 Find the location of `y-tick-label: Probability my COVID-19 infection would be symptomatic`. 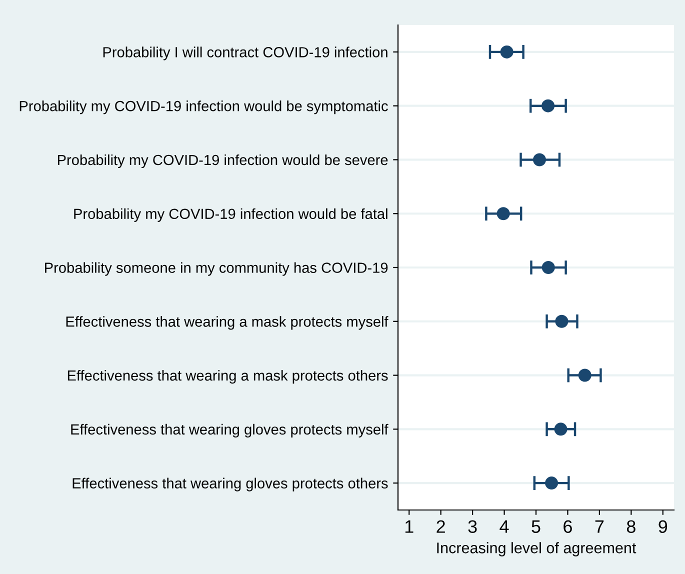

y-tick-label: Probability my COVID-19 infection would be symptomatic is located at coordinates (204, 107).